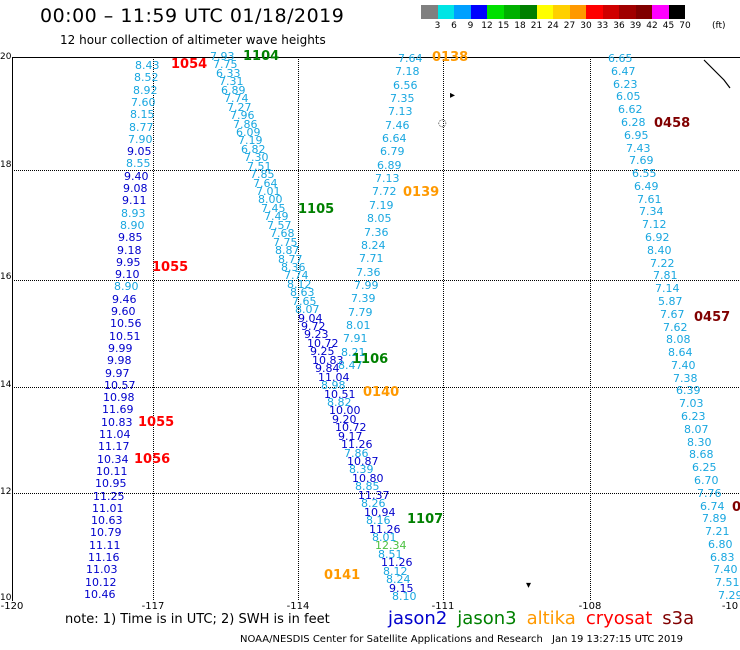  Describe the element at coordinates (453, 95) in the screenshot. I see `island-marker: ▸` at that location.